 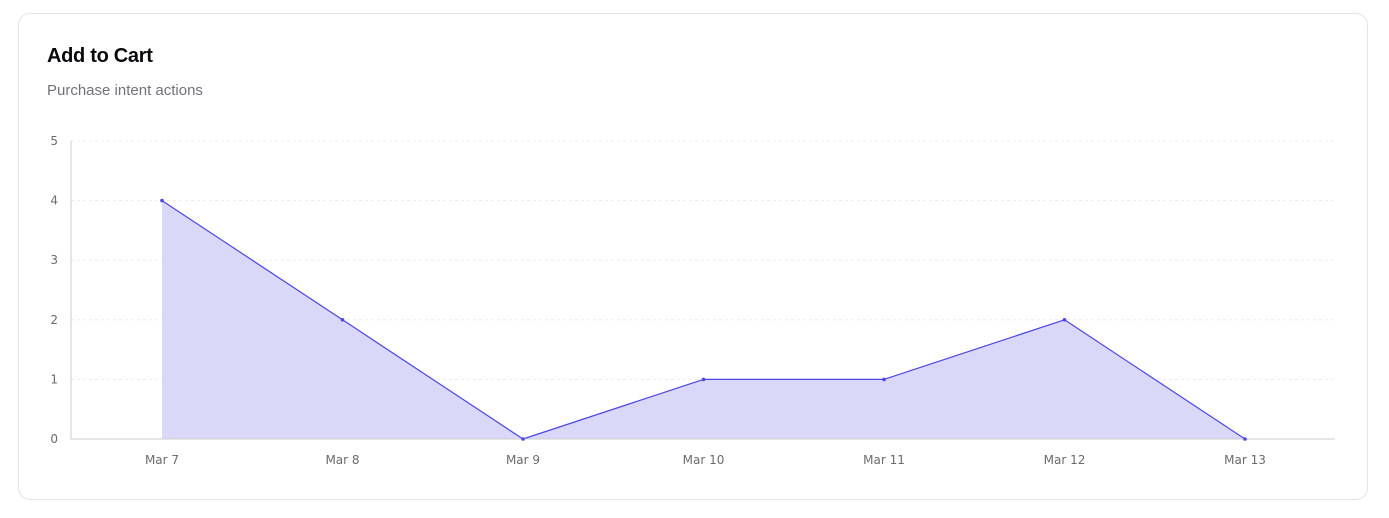 What do you see at coordinates (162, 460) in the screenshot?
I see `x-tick-label: Mar 7` at bounding box center [162, 460].